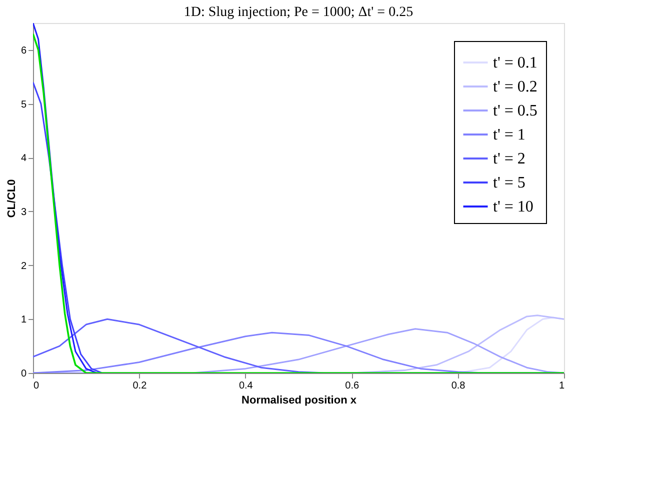 The height and width of the screenshot is (498, 664). I want to click on x-axis-title: Normalised position x, so click(300, 400).